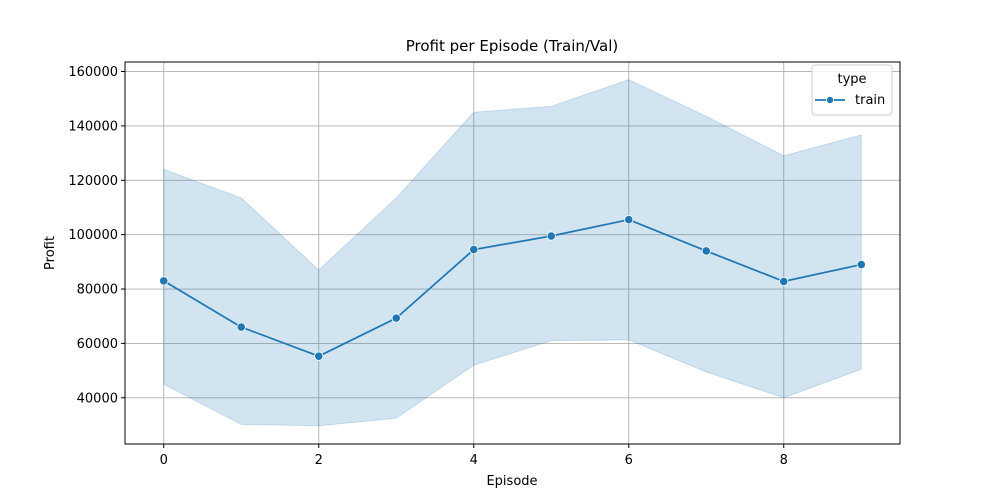 The width and height of the screenshot is (1000, 500). What do you see at coordinates (784, 460) in the screenshot?
I see `x-tick-label: 8` at bounding box center [784, 460].